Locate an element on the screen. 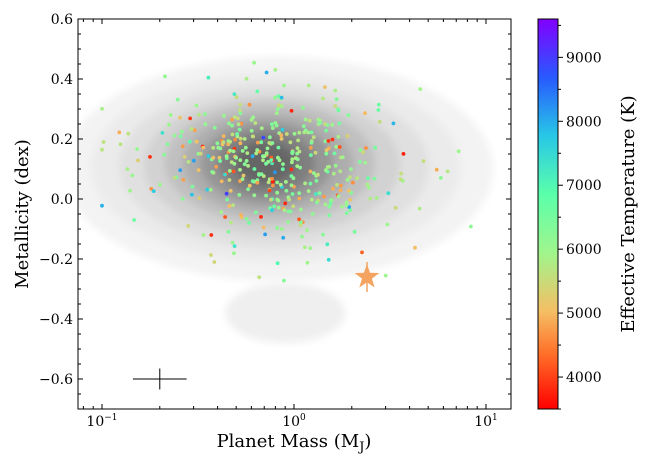 The width and height of the screenshot is (649, 468). colorbar-tick-label: 5000 is located at coordinates (584, 314).